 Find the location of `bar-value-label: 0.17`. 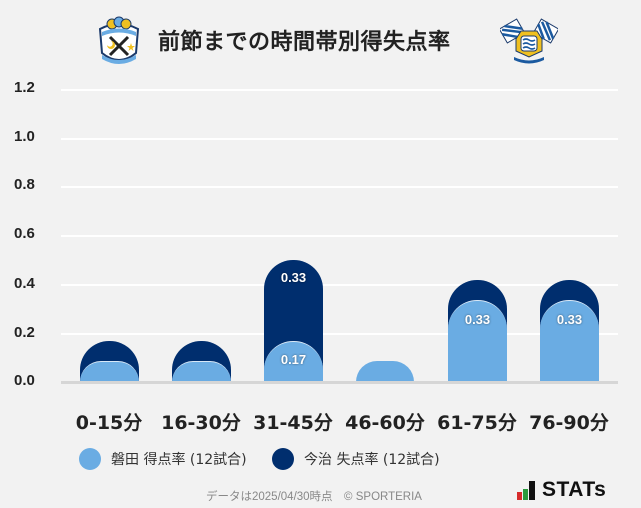

bar-value-label: 0.17 is located at coordinates (293, 359).